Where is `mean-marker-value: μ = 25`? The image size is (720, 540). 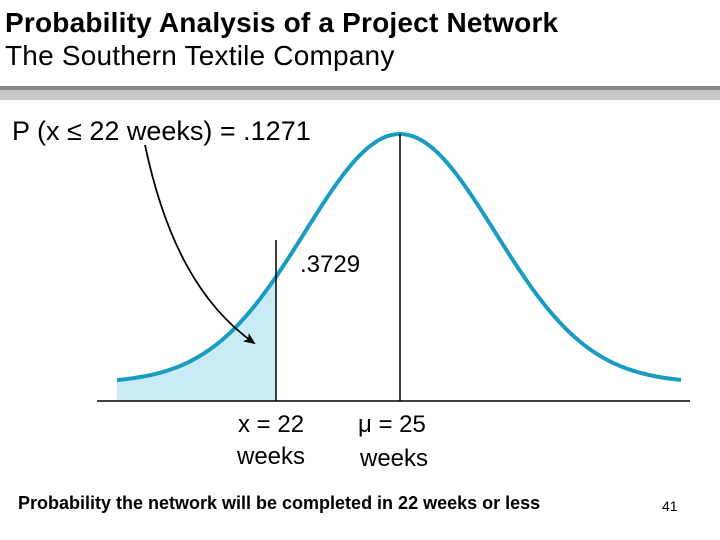 mean-marker-value: μ = 25 is located at coordinates (392, 424).